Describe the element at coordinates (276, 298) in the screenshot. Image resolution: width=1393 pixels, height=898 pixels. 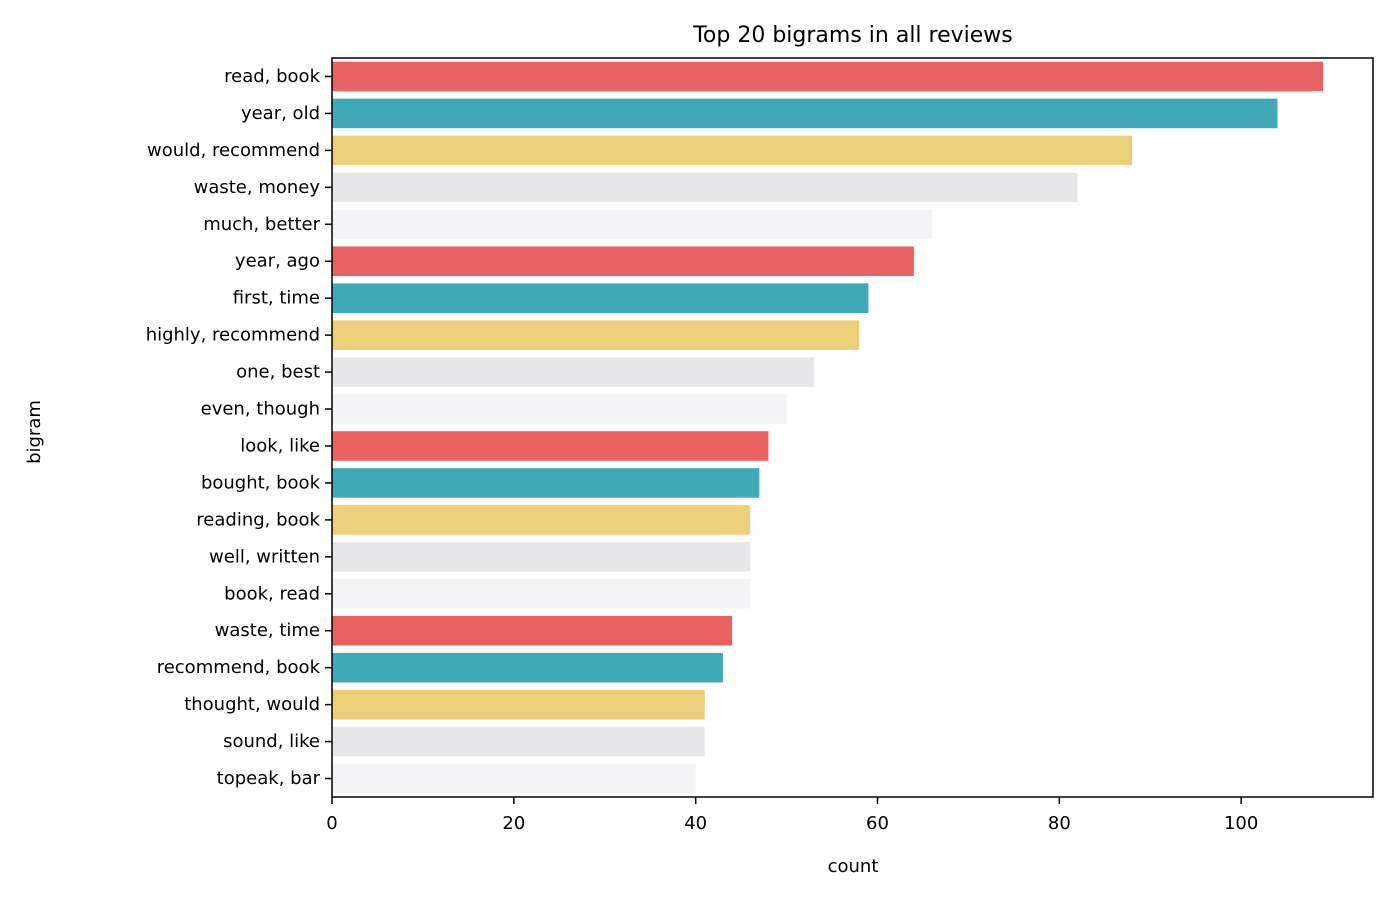
I see `y-tick-label: first, time` at that location.